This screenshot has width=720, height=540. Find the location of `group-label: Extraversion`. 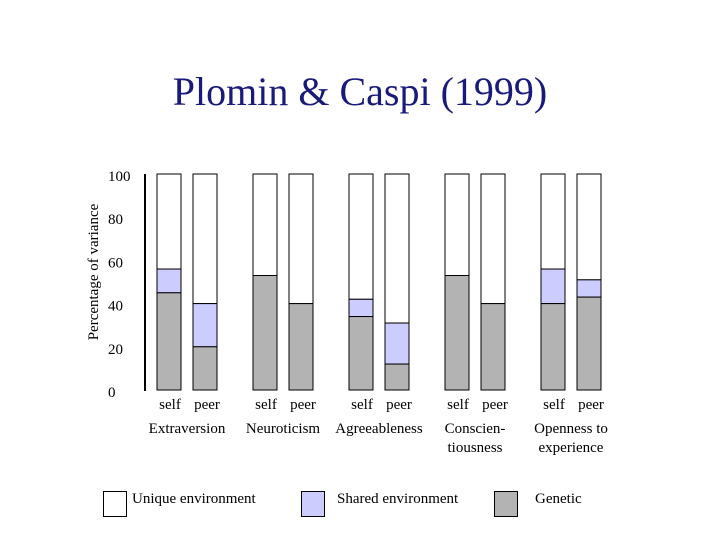

group-label: Extraversion is located at coordinates (187, 429).